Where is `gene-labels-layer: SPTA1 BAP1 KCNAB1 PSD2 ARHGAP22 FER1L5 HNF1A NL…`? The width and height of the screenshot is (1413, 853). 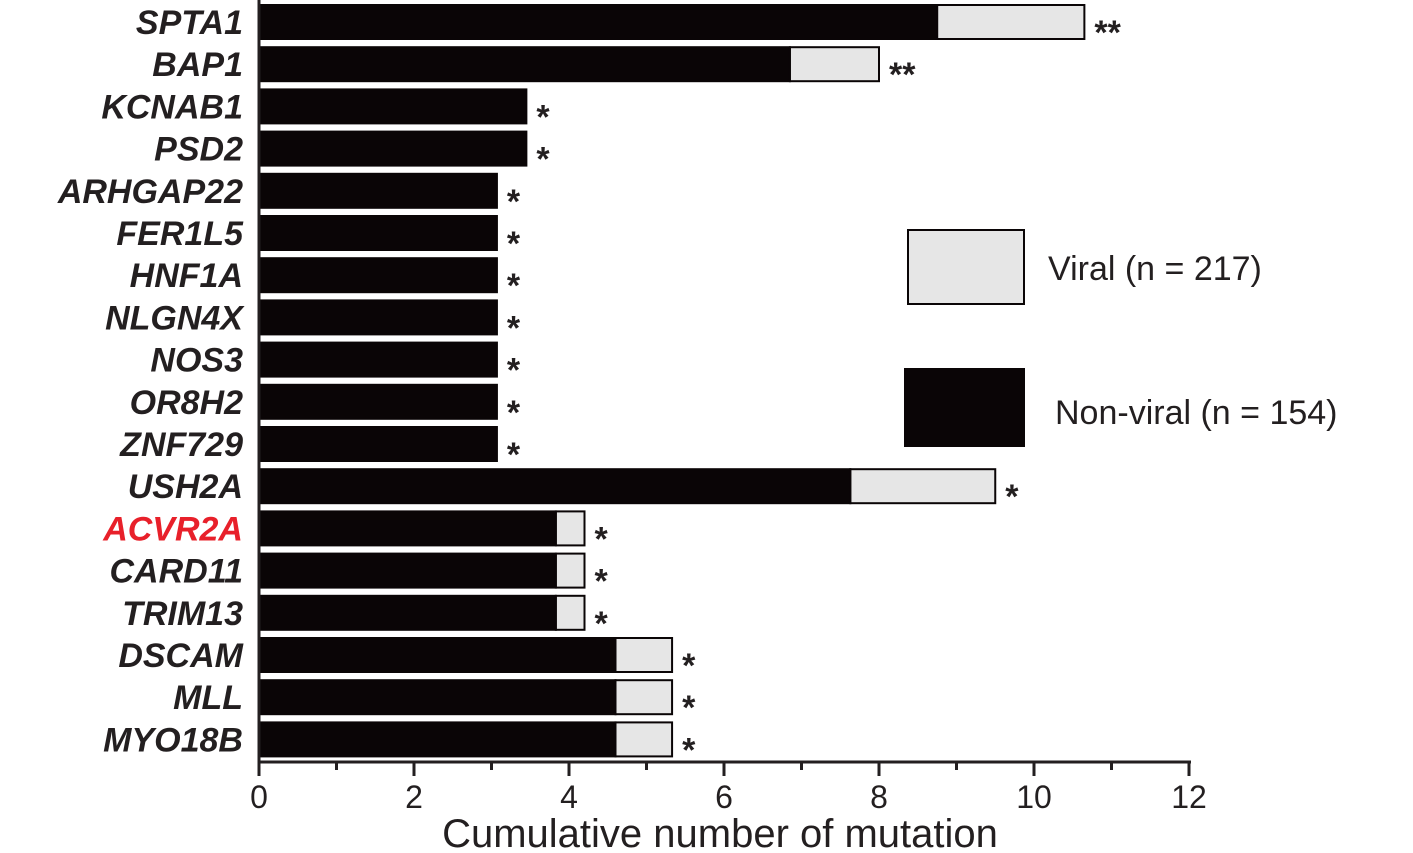
gene-labels-layer: SPTA1 BAP1 KCNAB1 PSD2 ARHGAP22 FER1L5 HNF1A NL… is located at coordinates (151, 381).